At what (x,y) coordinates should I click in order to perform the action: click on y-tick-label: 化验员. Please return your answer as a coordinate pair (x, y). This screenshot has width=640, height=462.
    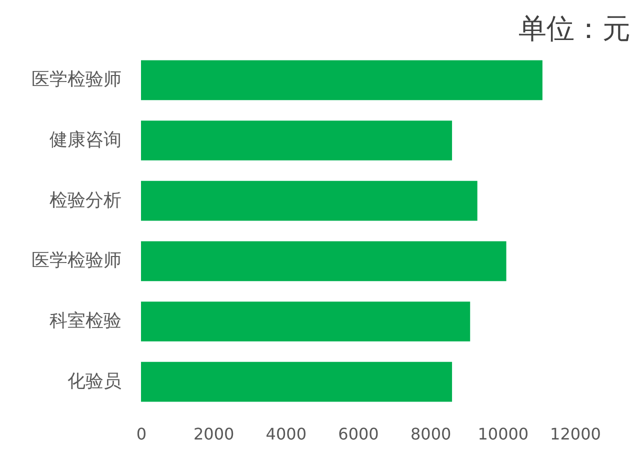
    Looking at the image, I should click on (95, 381).